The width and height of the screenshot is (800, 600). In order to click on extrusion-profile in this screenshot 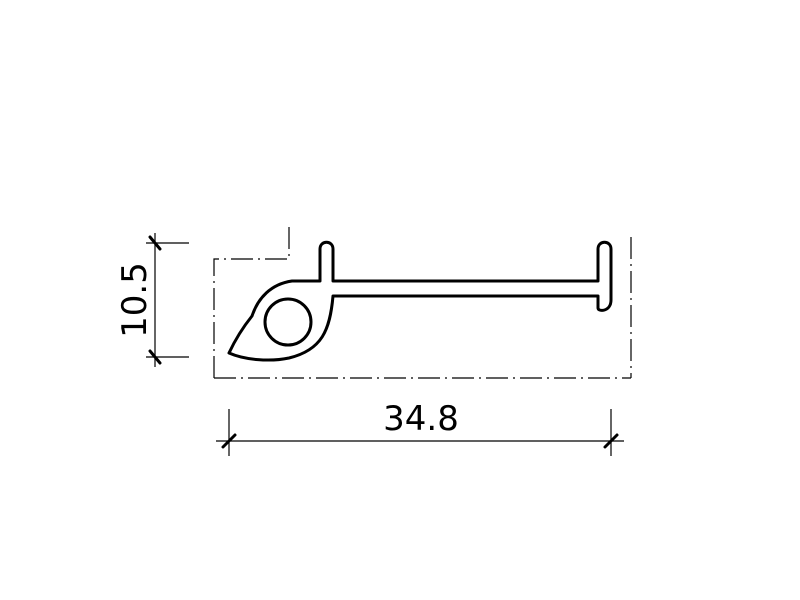, I will do `click(420, 301)`.